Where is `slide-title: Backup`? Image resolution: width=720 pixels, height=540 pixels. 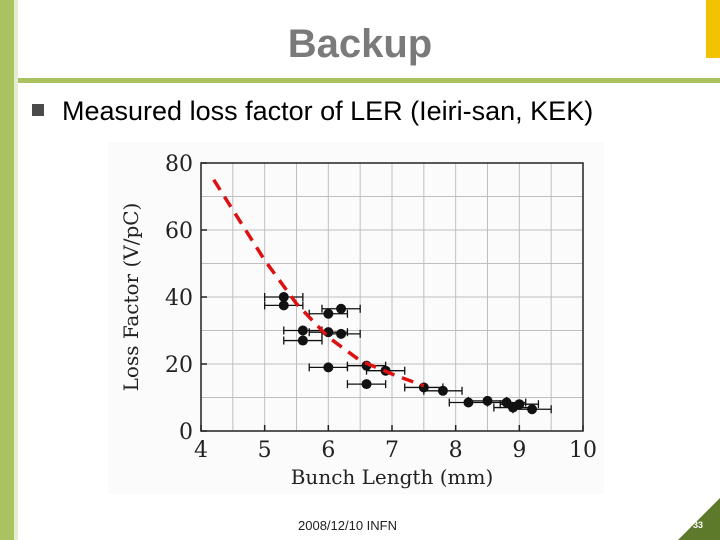 slide-title: Backup is located at coordinates (360, 44).